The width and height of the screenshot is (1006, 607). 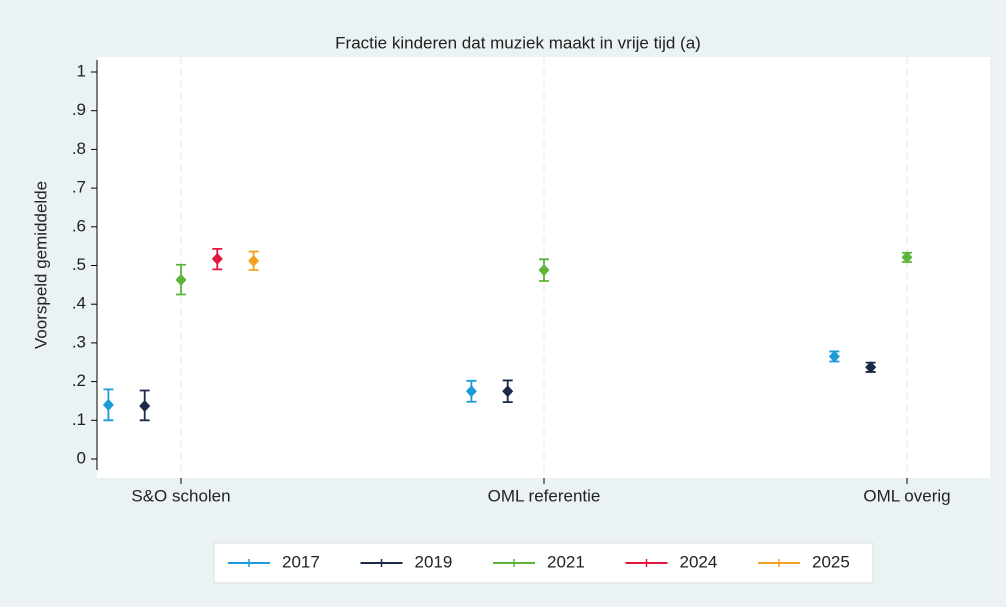 What do you see at coordinates (79, 187) in the screenshot?
I see `y-tick-label: .7` at bounding box center [79, 187].